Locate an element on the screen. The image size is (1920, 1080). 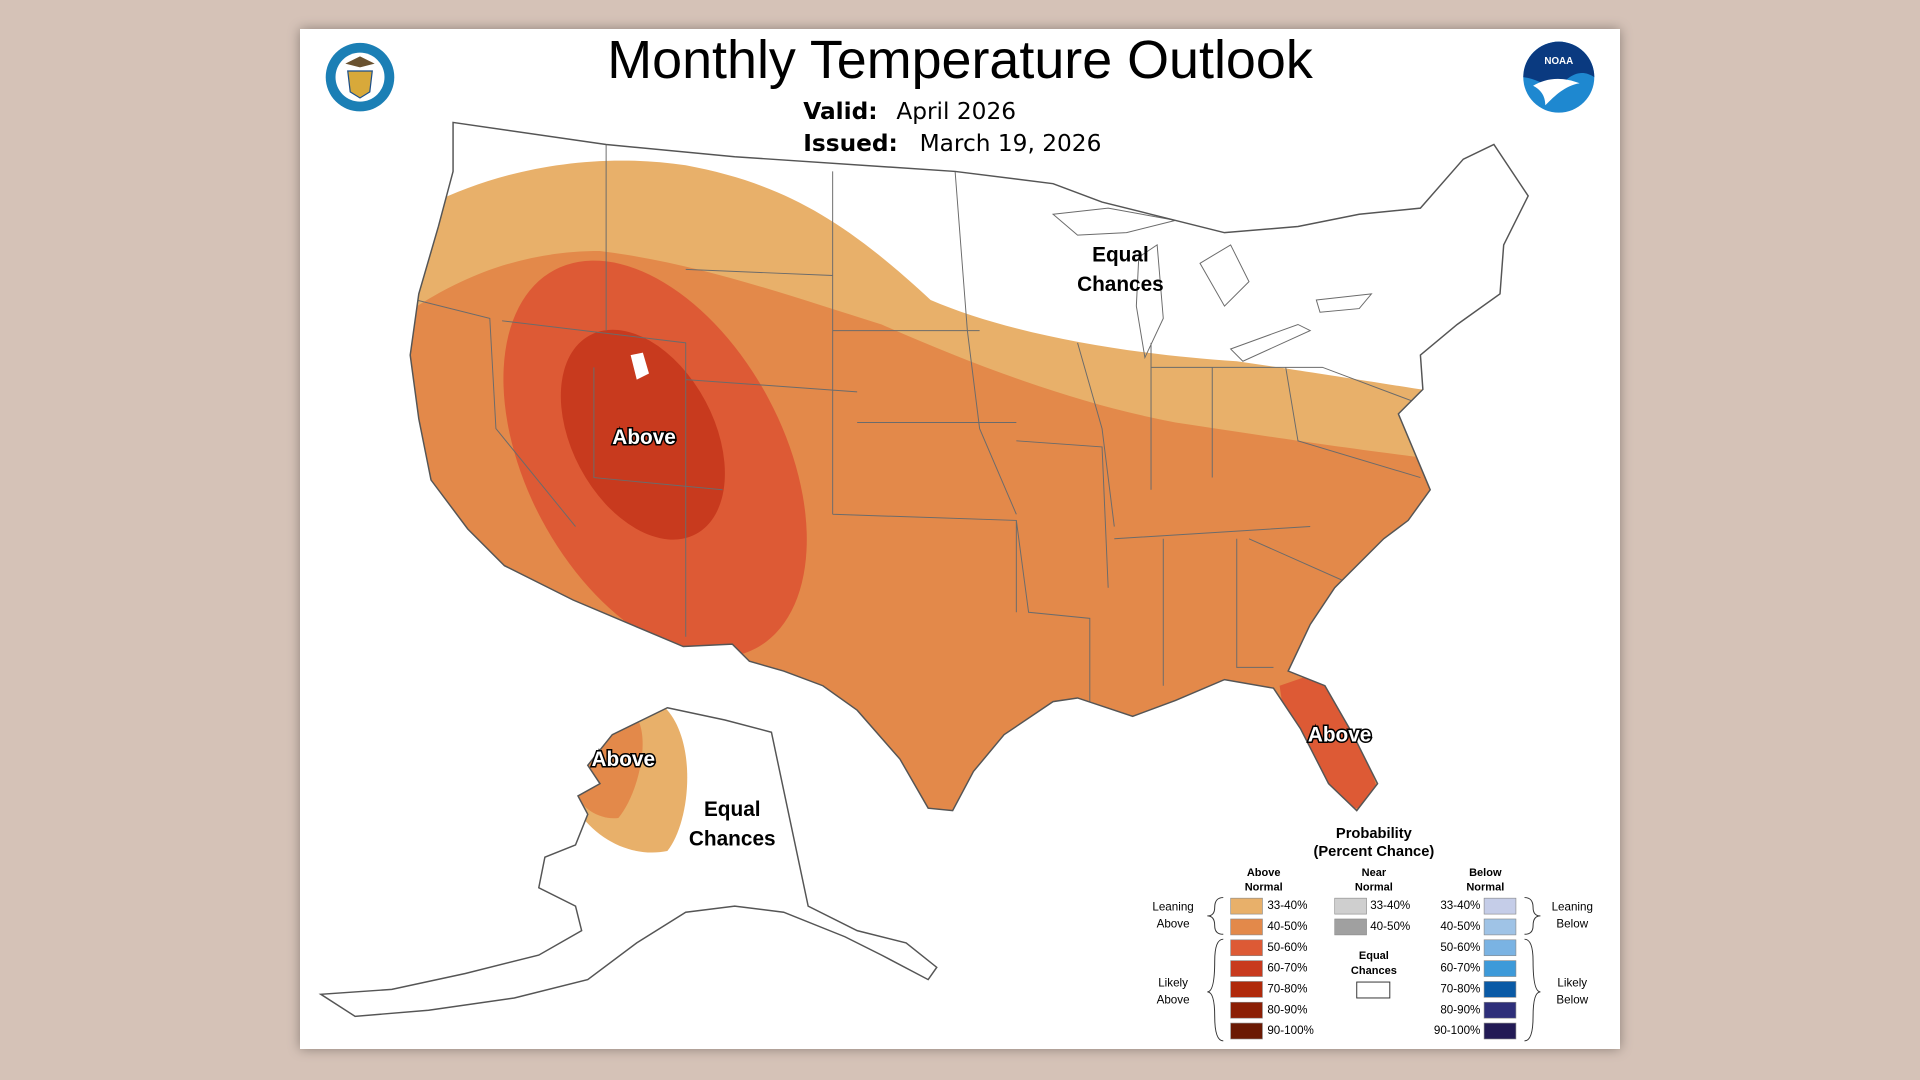
valid-label: Valid: is located at coordinates (840, 111).